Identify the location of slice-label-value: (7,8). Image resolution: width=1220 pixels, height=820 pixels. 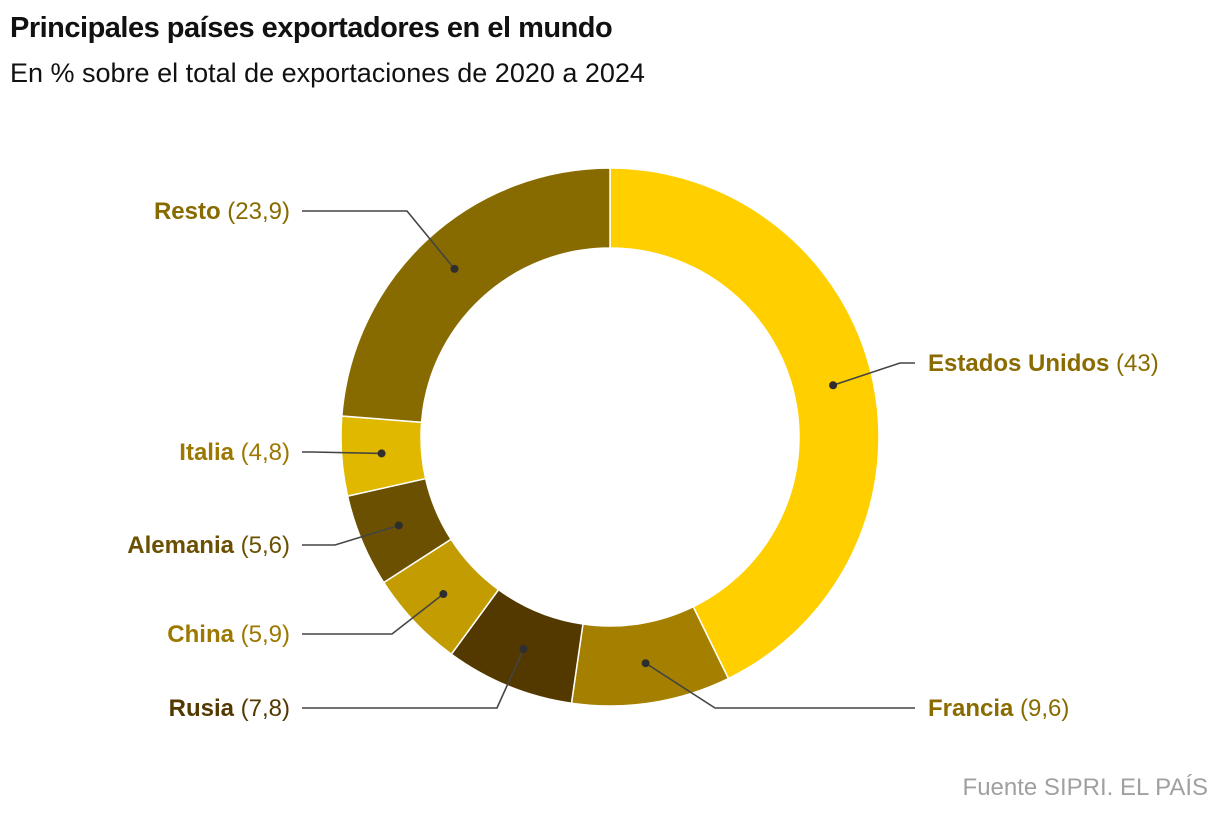
(265, 708).